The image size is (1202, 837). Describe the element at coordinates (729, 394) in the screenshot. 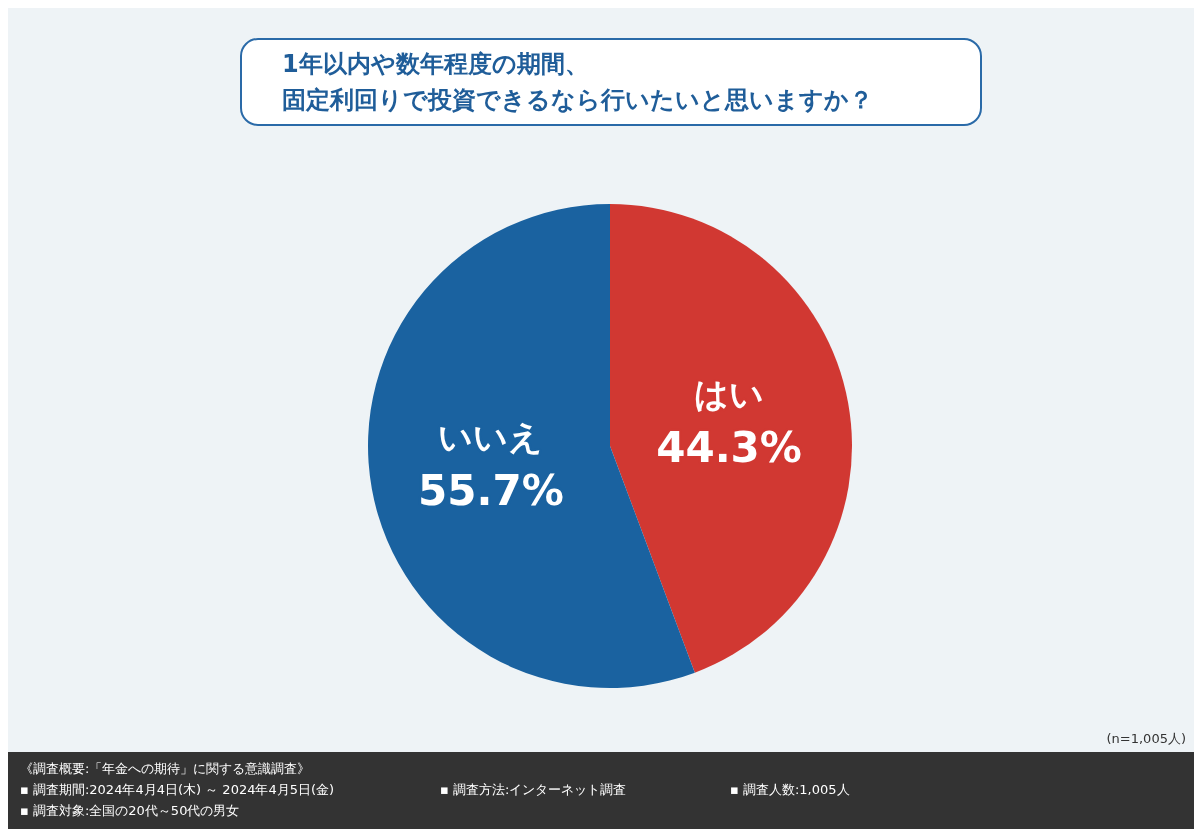

I see `slice-label: はい` at that location.